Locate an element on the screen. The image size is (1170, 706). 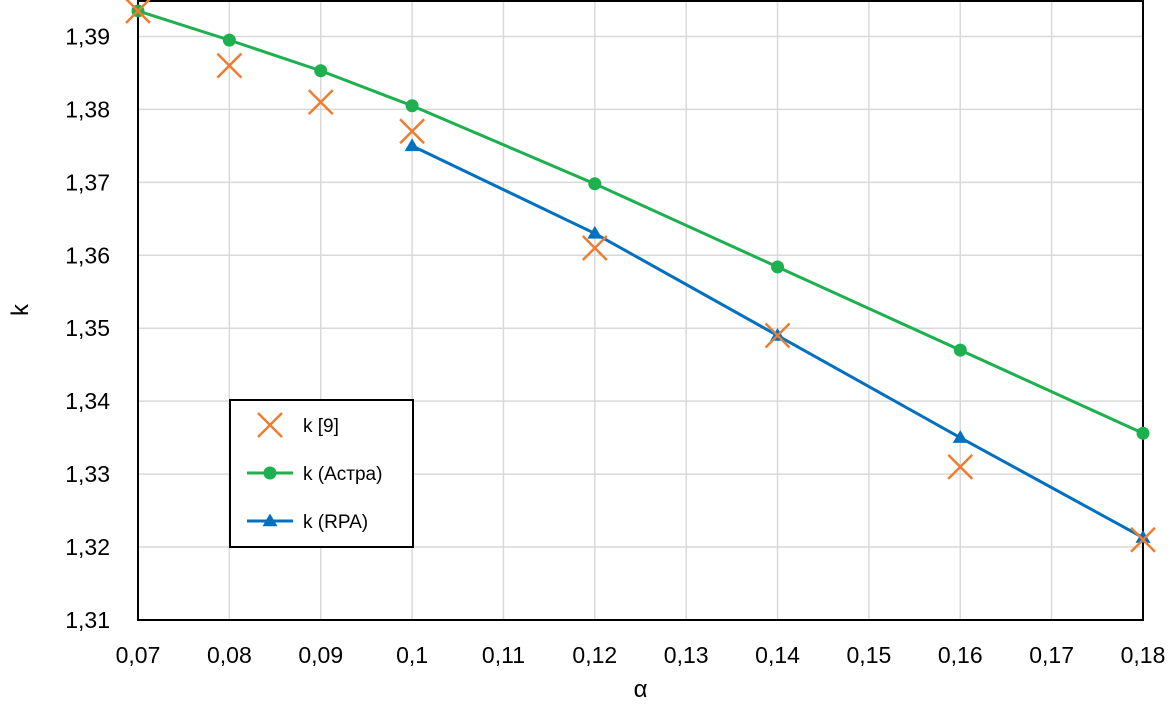
x-axis-title: α is located at coordinates (641, 688).